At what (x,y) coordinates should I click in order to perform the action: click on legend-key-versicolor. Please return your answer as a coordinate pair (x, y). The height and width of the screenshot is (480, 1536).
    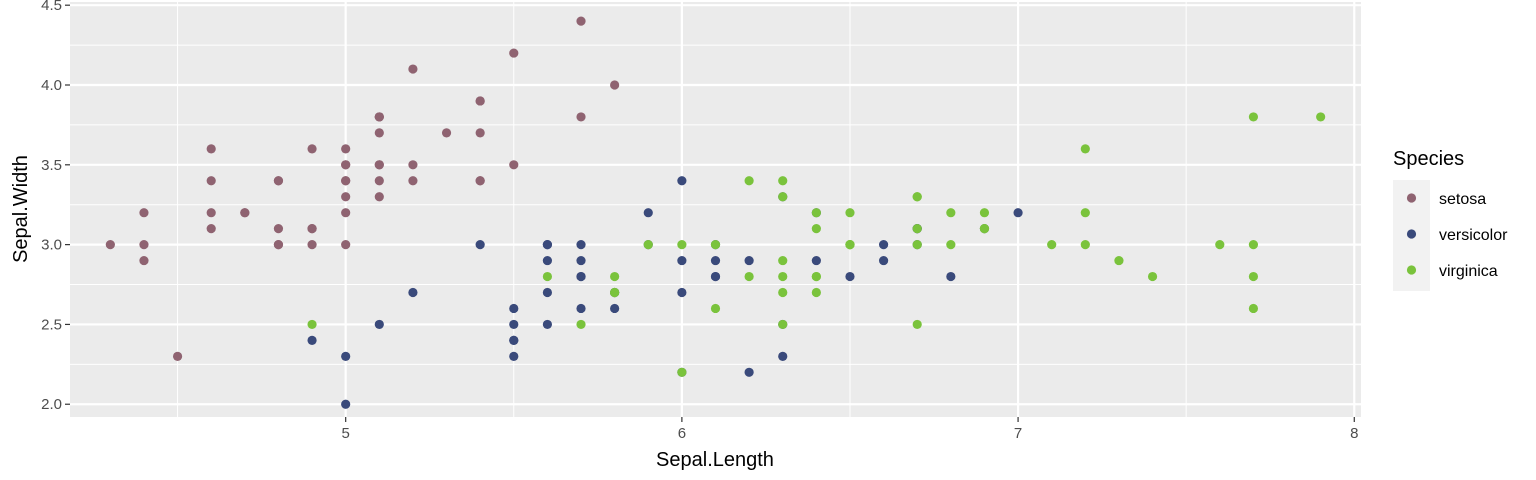
    Looking at the image, I should click on (1411, 234).